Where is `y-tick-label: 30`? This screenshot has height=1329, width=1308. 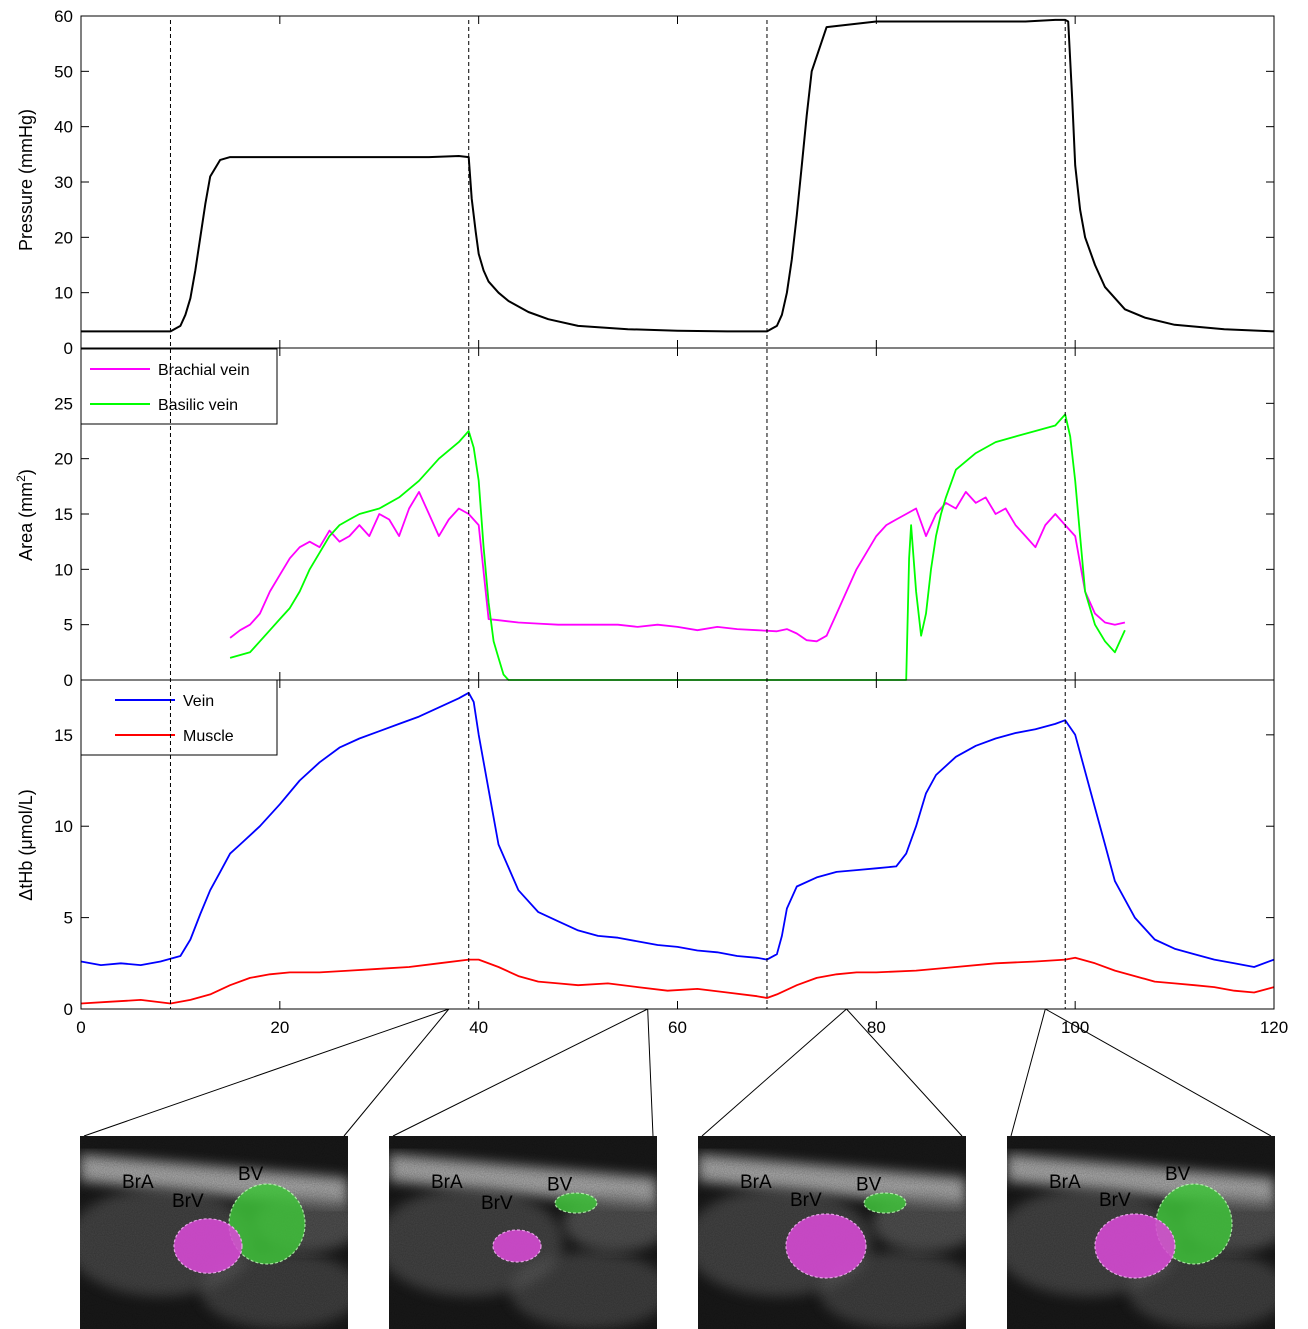 y-tick-label: 30 is located at coordinates (63, 182).